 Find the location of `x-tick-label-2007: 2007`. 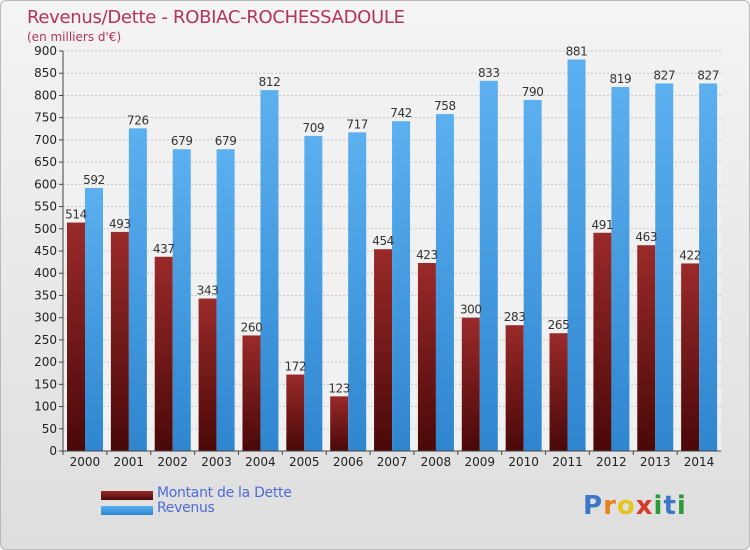

x-tick-label-2007: 2007 is located at coordinates (392, 462).